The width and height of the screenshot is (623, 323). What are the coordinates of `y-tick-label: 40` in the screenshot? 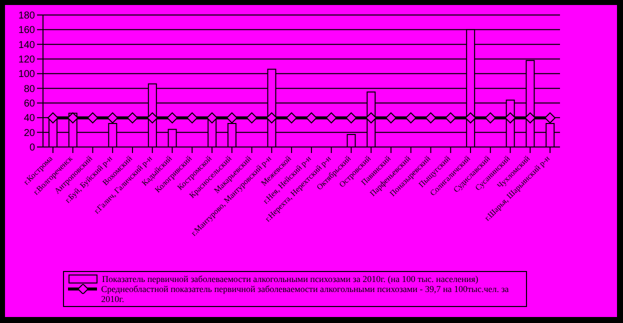 It's located at (30, 118).